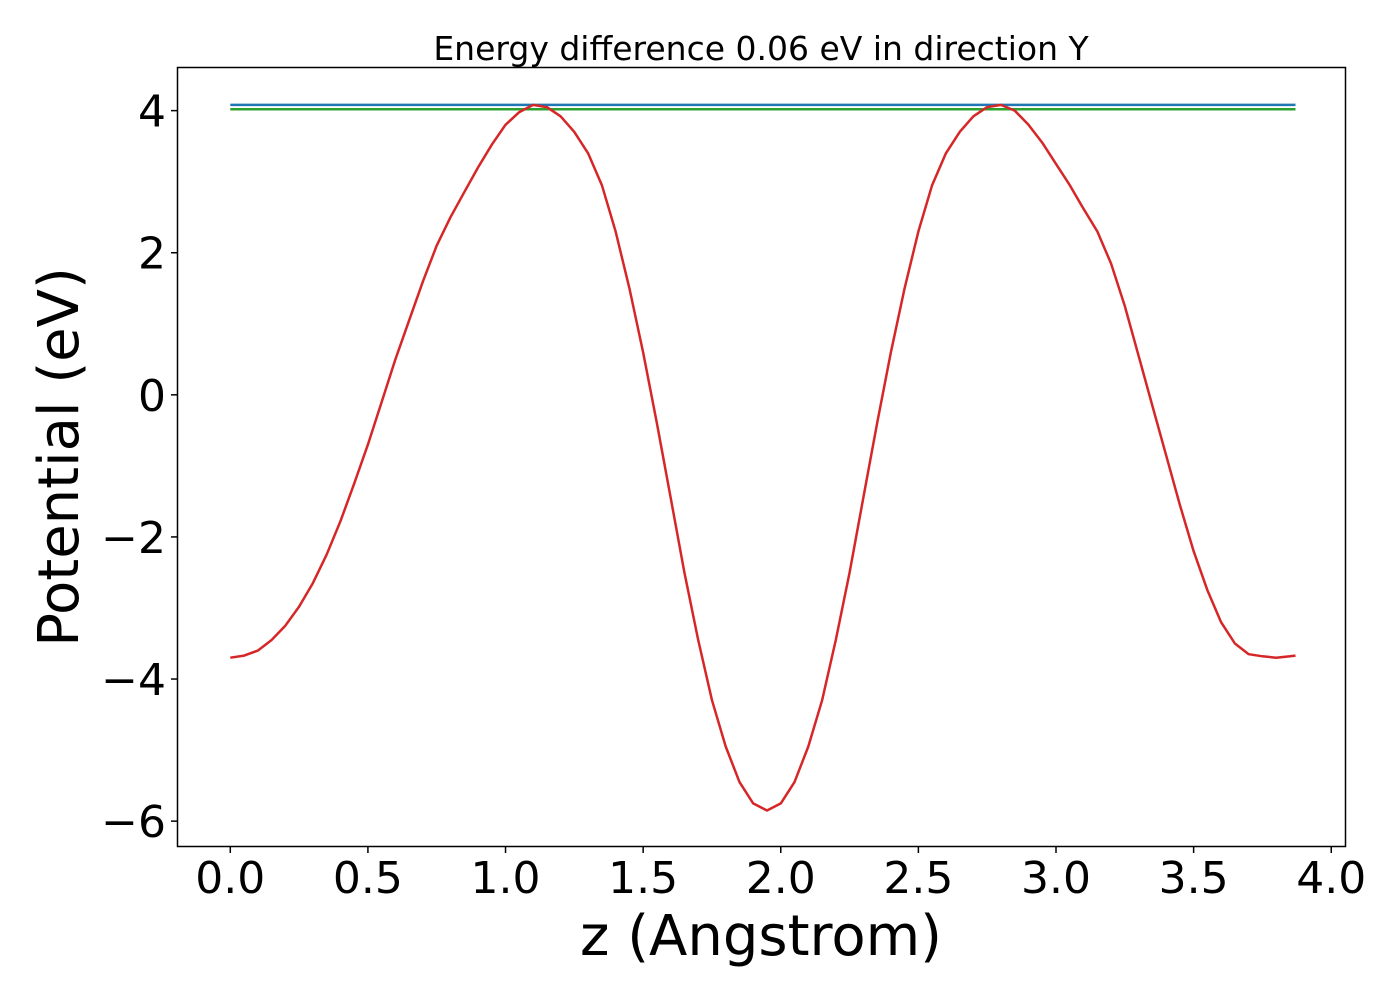 The width and height of the screenshot is (1400, 1000). What do you see at coordinates (918, 878) in the screenshot?
I see `x-tick-label: 2.5` at bounding box center [918, 878].